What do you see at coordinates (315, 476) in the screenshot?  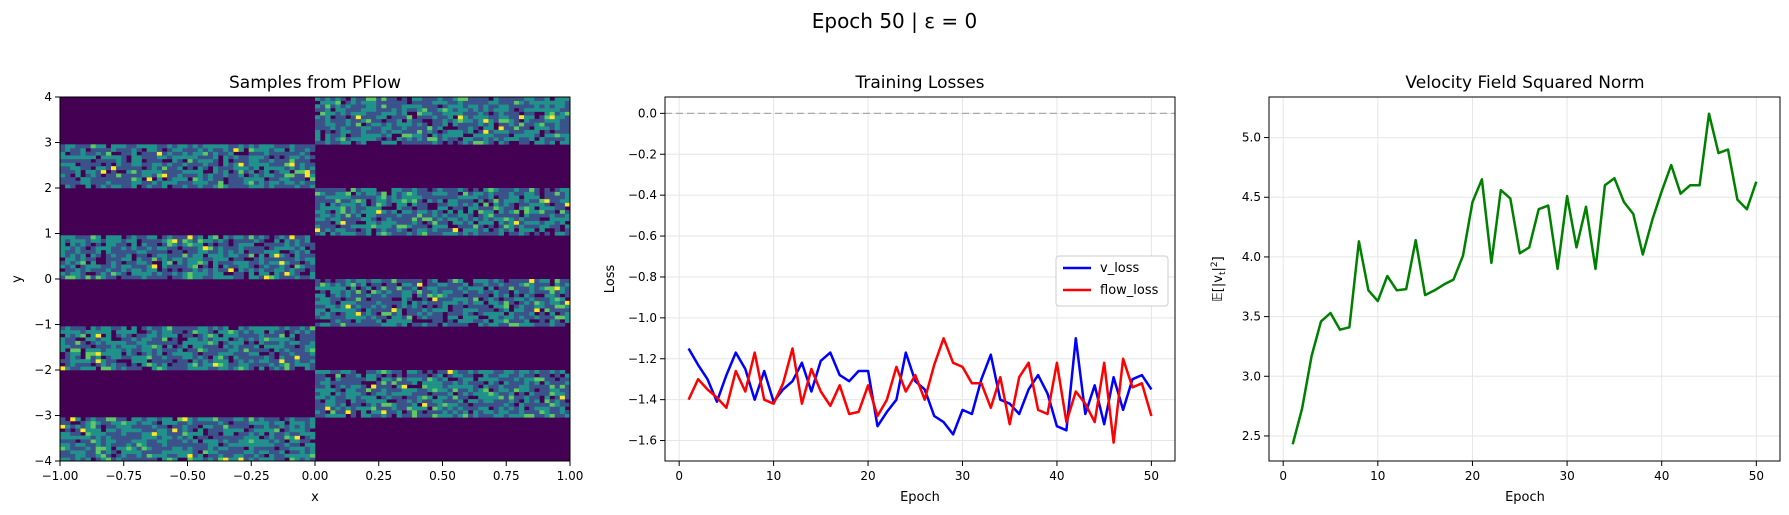 I see `x-tick-label: 0.00` at bounding box center [315, 476].